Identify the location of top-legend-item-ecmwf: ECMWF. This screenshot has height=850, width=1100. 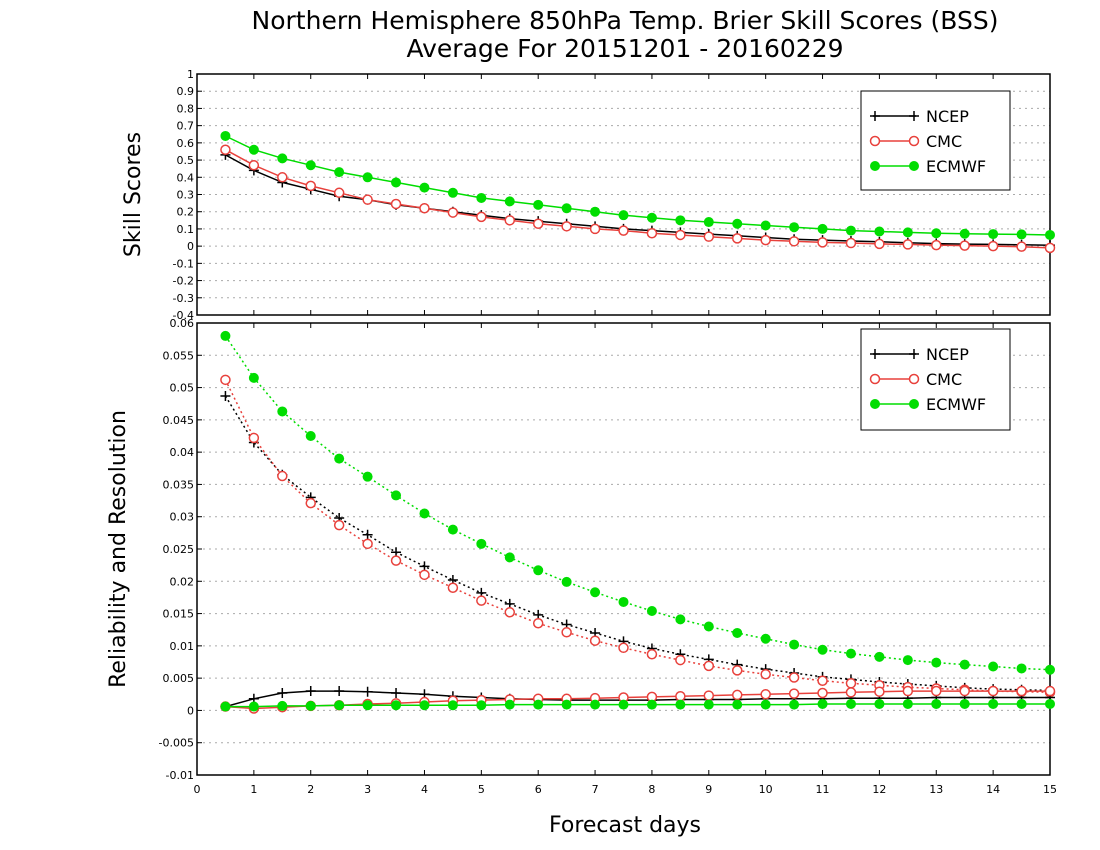
(928, 166).